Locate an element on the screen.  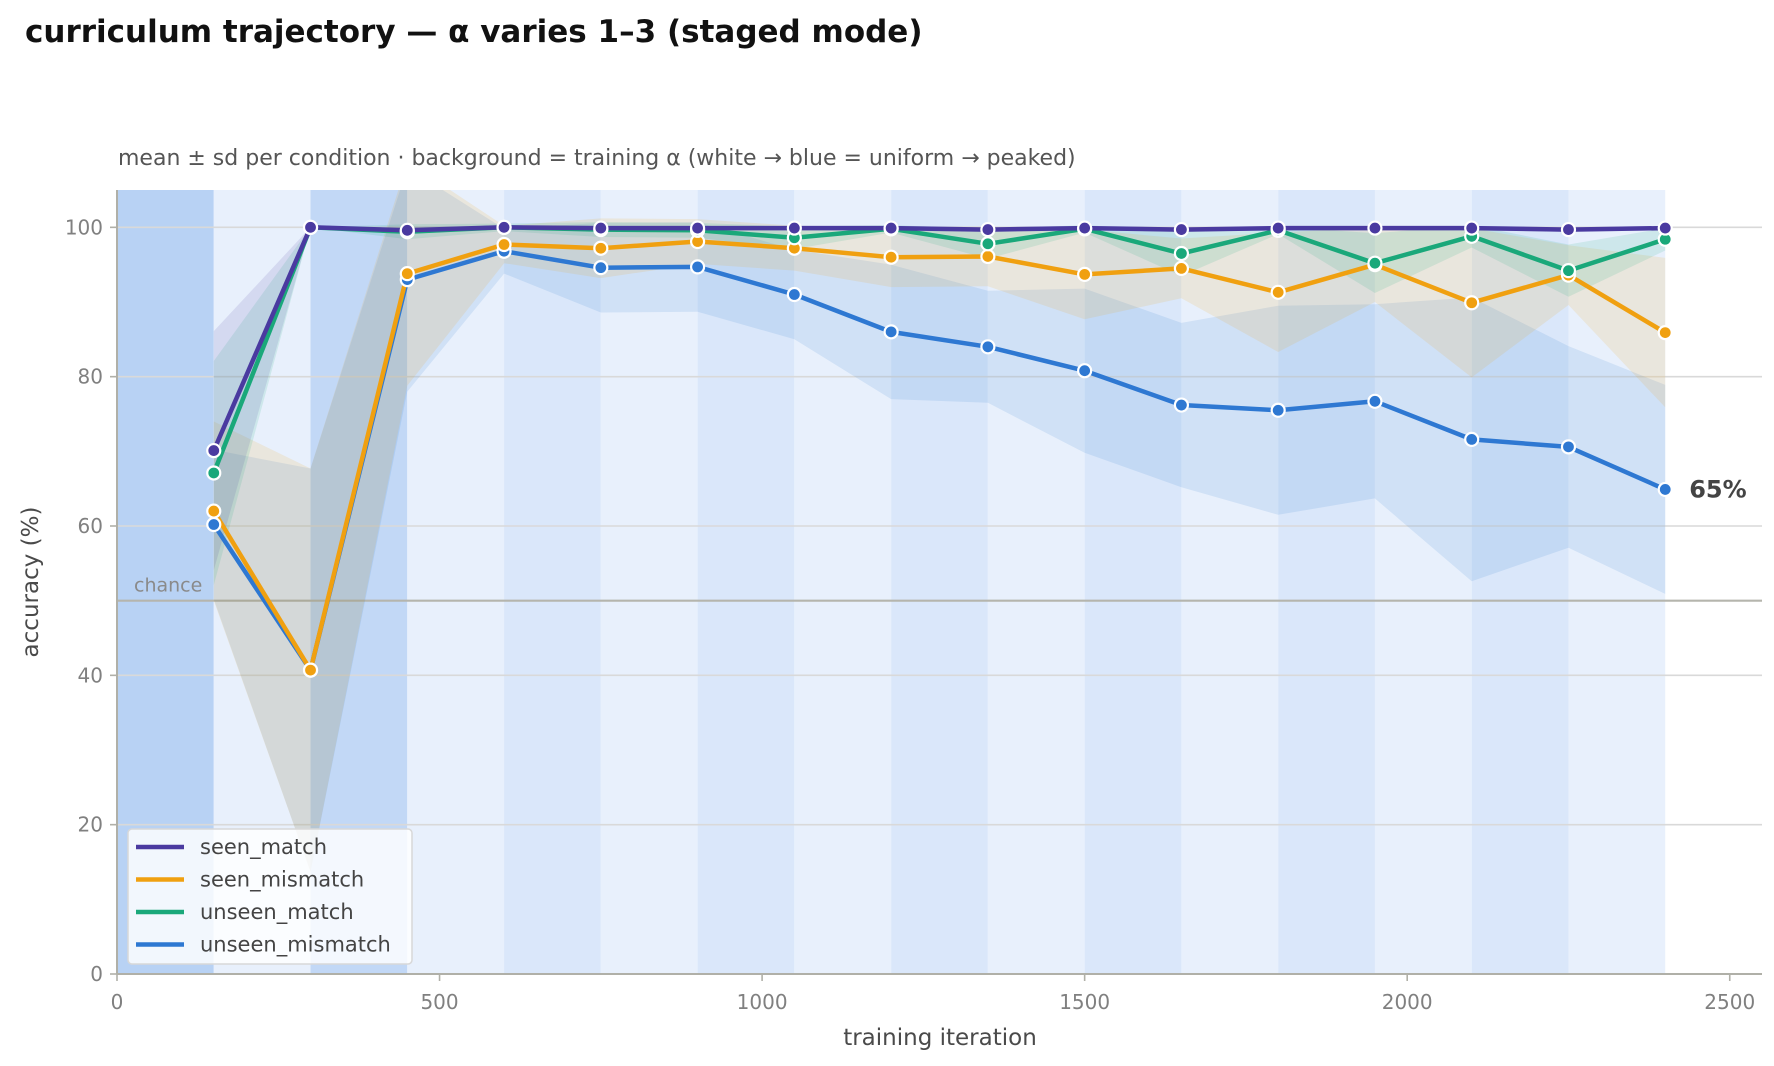
x-tick-label-2500: 2500 is located at coordinates (1729, 1002).